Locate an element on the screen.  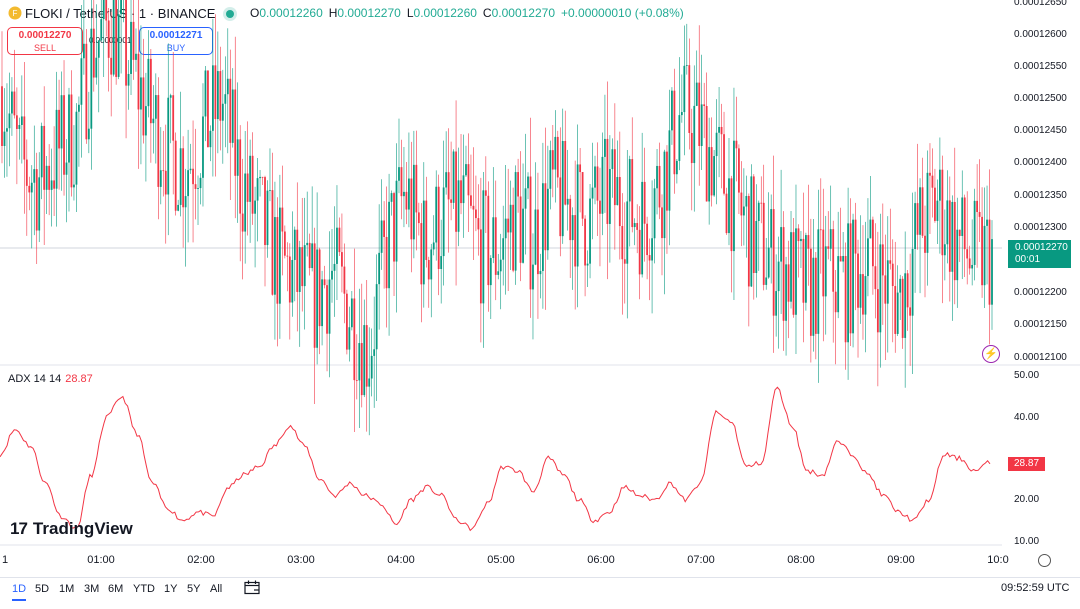
range-all-button: All is located at coordinates (216, 589).